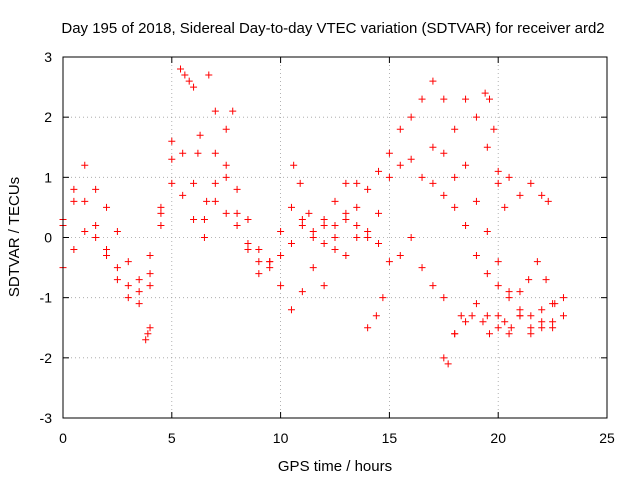  What do you see at coordinates (498, 438) in the screenshot?
I see `x-tick-label: 20` at bounding box center [498, 438].